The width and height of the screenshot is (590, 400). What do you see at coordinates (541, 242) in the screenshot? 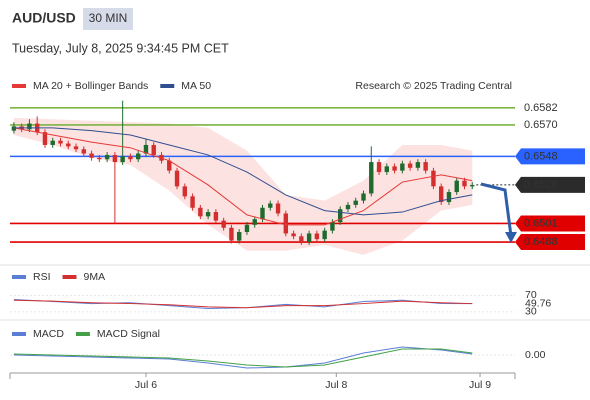
I see `price-label: 0.6488` at bounding box center [541, 242].